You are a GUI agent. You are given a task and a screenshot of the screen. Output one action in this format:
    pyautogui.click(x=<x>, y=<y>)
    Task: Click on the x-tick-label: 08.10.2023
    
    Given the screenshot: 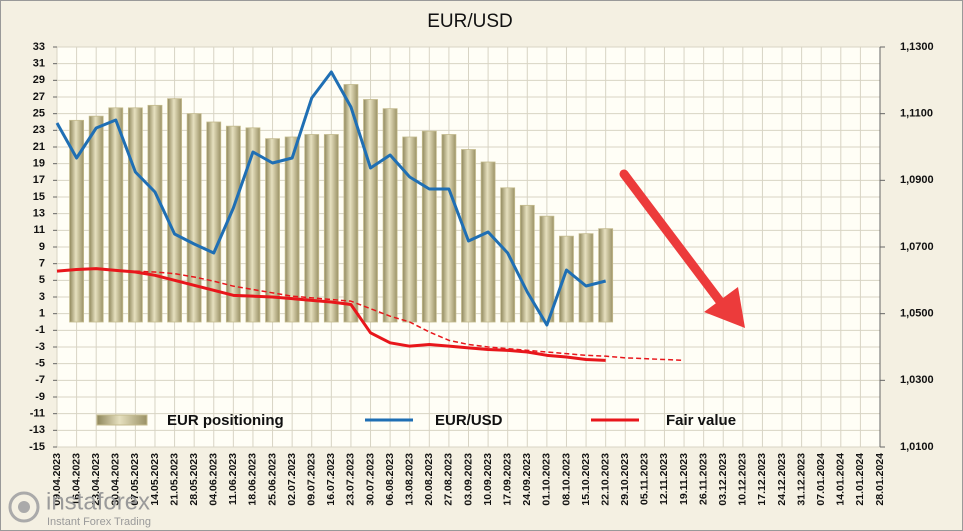 What is the action you would take?
    pyautogui.click(x=566, y=479)
    